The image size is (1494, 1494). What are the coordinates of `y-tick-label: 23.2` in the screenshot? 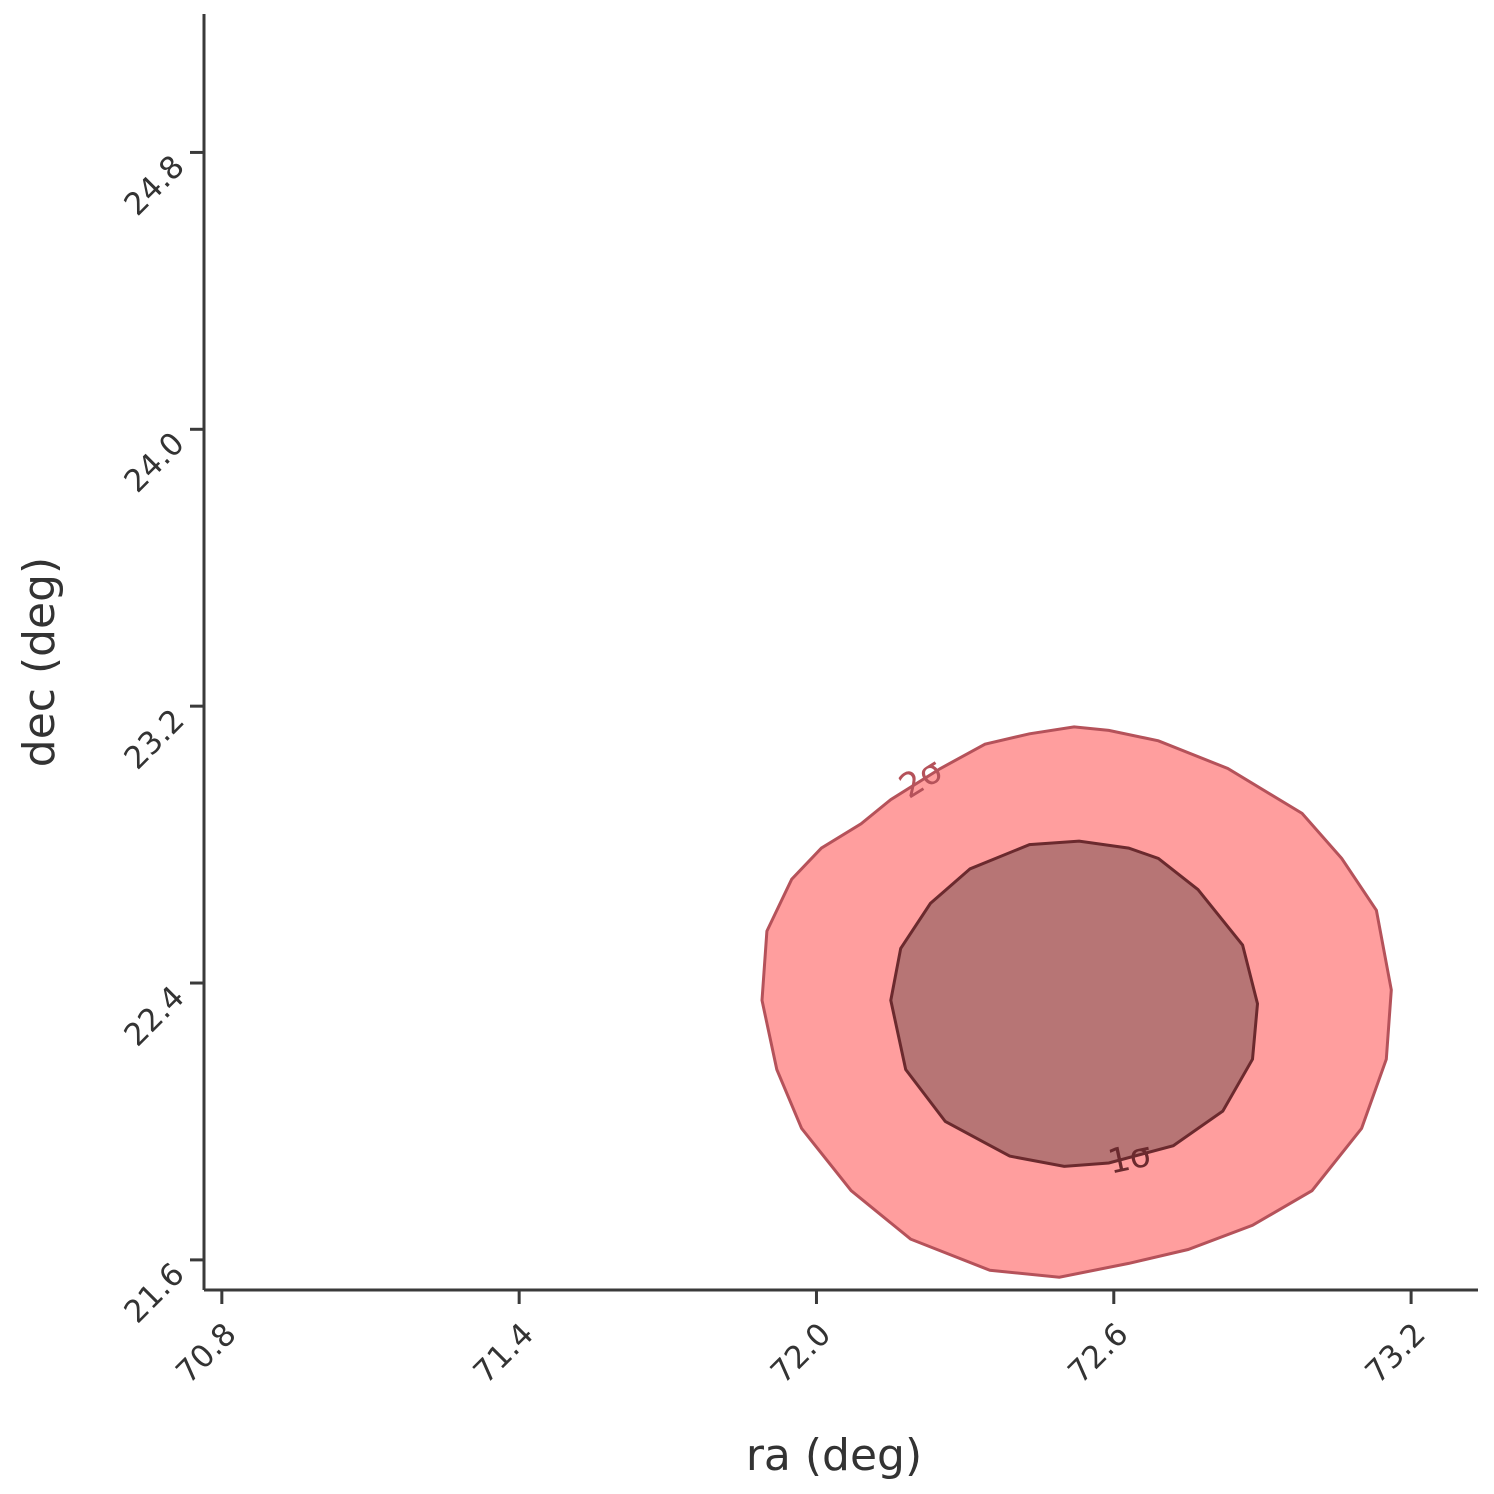 It's located at (154, 739).